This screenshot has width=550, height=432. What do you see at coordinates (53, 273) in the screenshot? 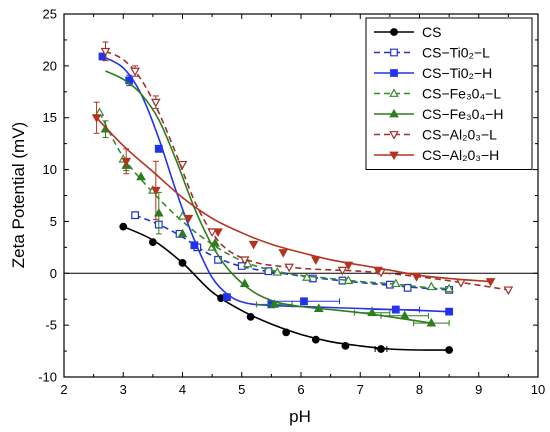
I see `y-tick-label: 0` at bounding box center [53, 273].